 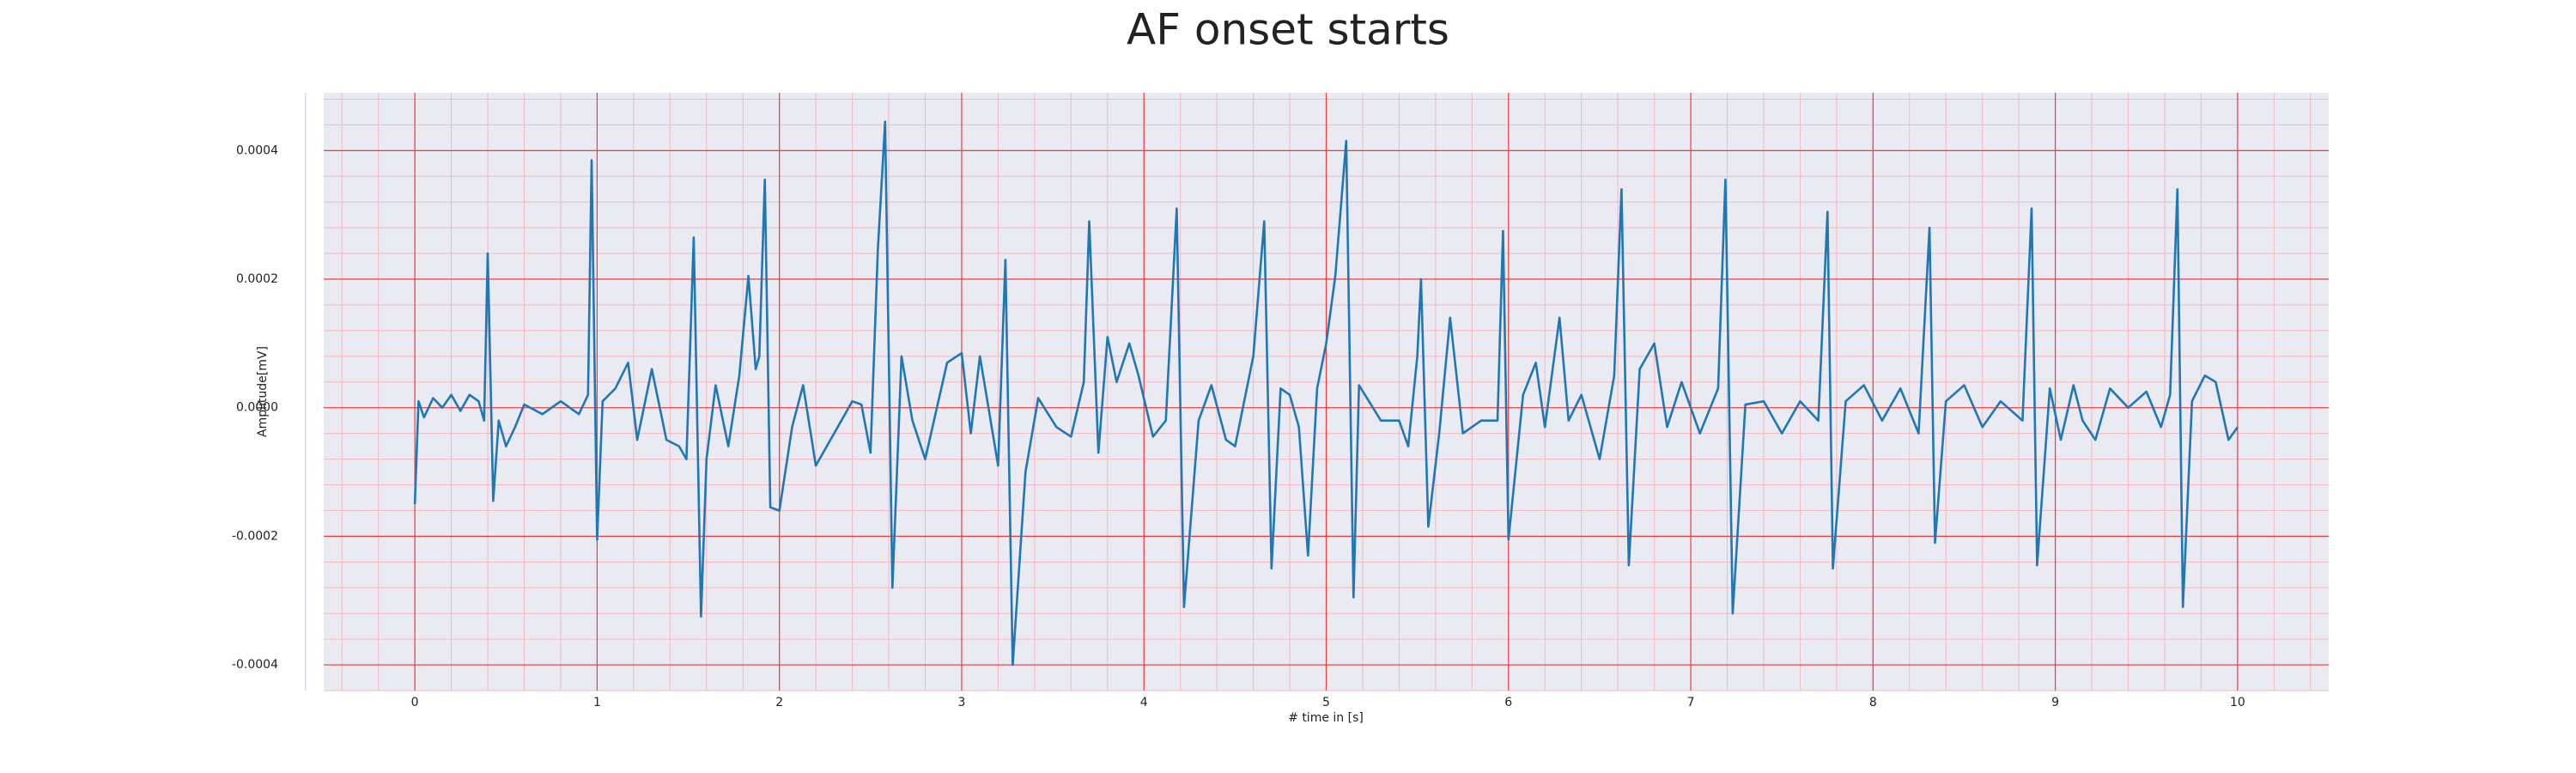 What do you see at coordinates (415, 702) in the screenshot?
I see `x-tick-label: 0` at bounding box center [415, 702].